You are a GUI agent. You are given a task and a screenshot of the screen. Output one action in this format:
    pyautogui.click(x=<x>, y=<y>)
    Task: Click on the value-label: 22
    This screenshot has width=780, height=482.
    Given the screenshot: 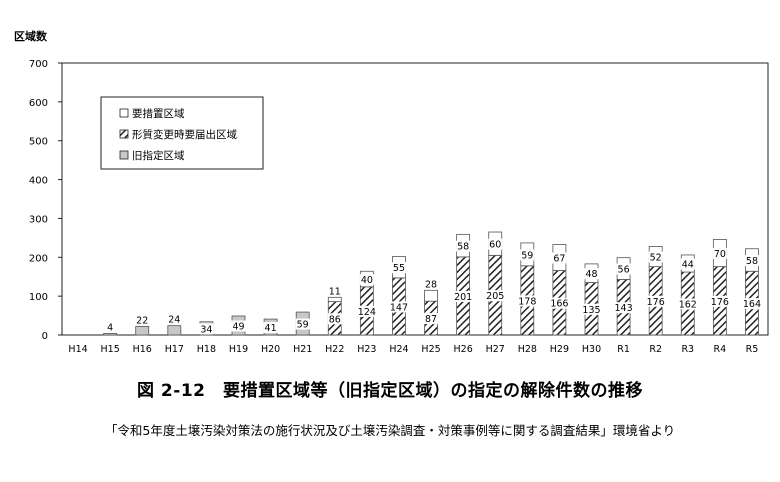 What is the action you would take?
    pyautogui.click(x=142, y=320)
    